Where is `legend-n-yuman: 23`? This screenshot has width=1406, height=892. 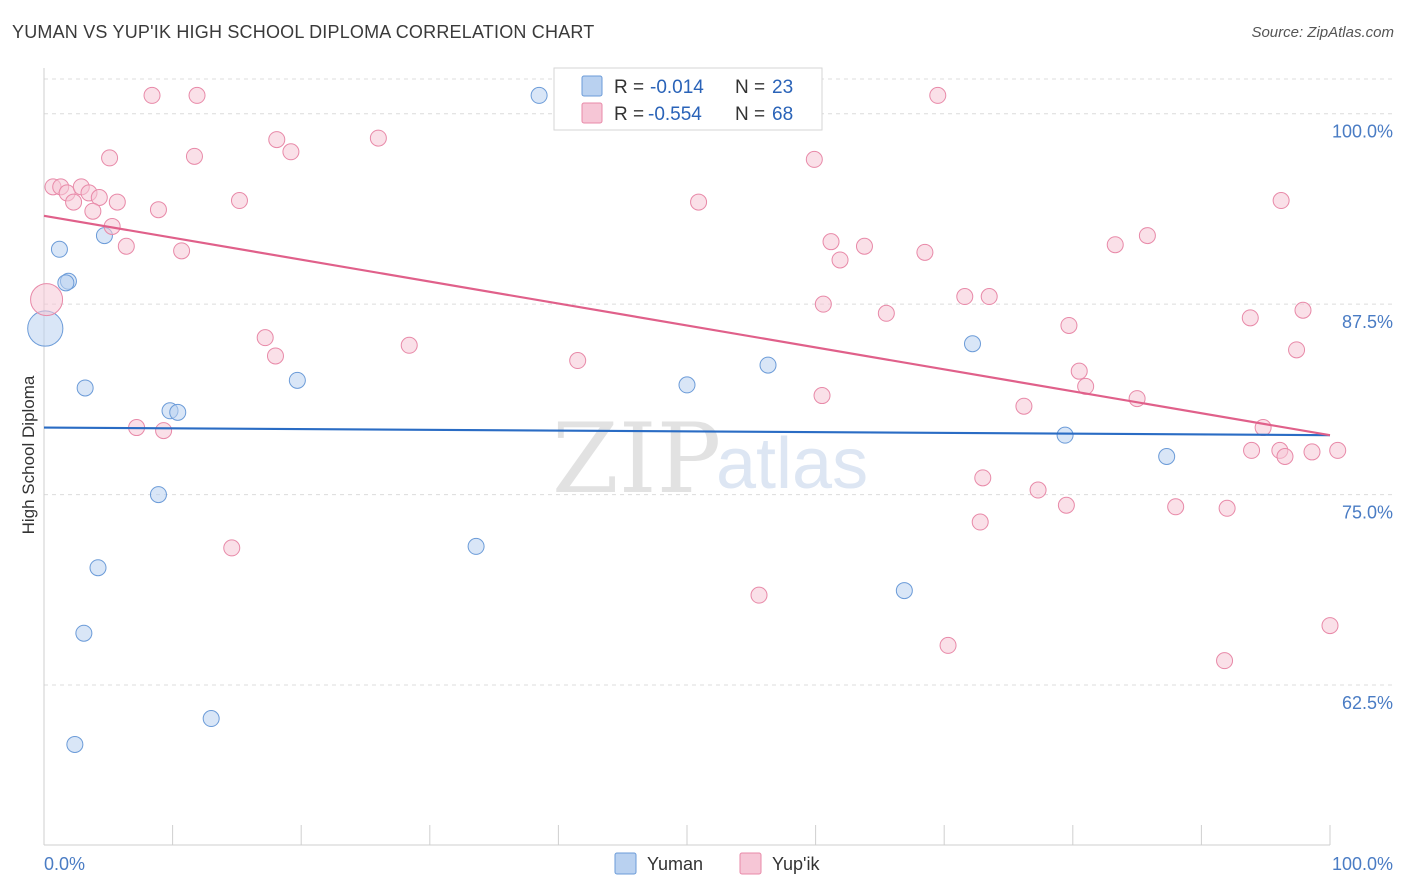 legend-n-yuman: 23 is located at coordinates (782, 87).